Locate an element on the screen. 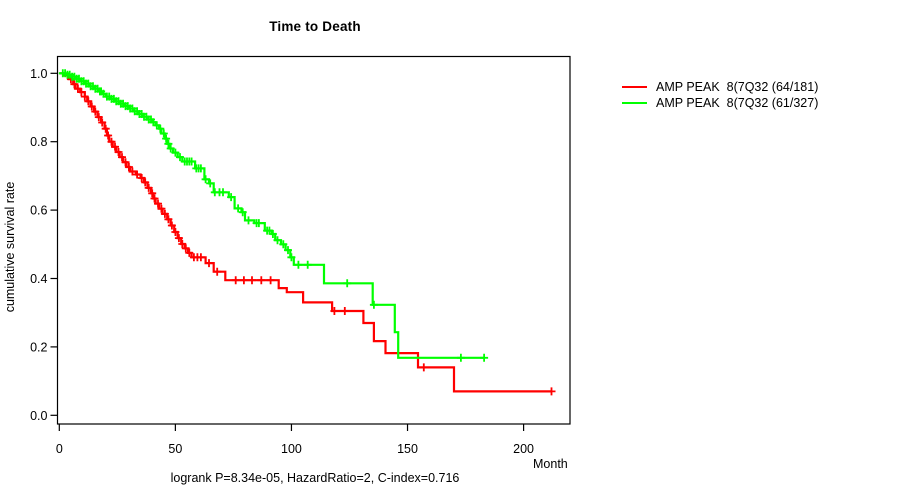  y-tick-label: 0.2 is located at coordinates (38, 347).